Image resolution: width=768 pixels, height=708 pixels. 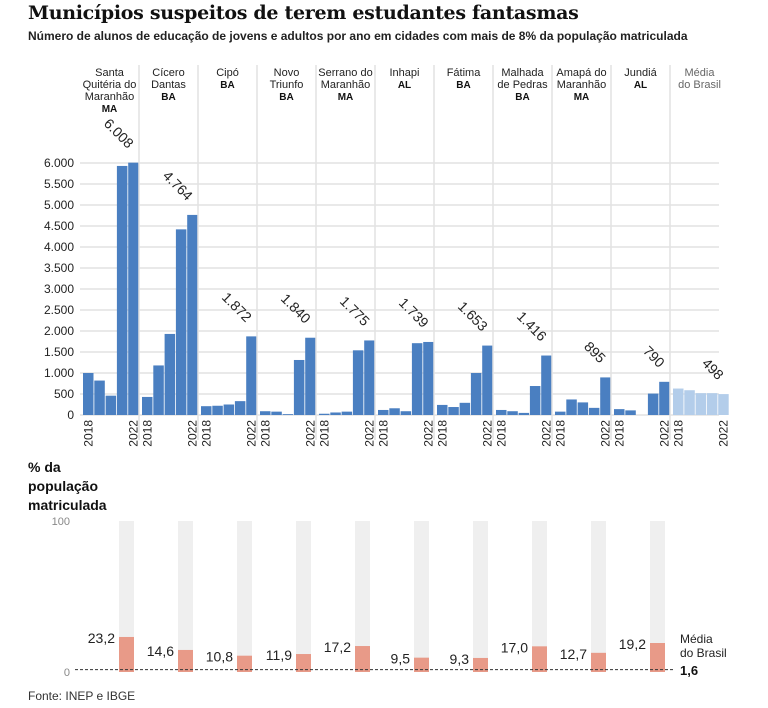 I want to click on source-note: Fonte: INEP e IBGE, so click(x=82, y=696).